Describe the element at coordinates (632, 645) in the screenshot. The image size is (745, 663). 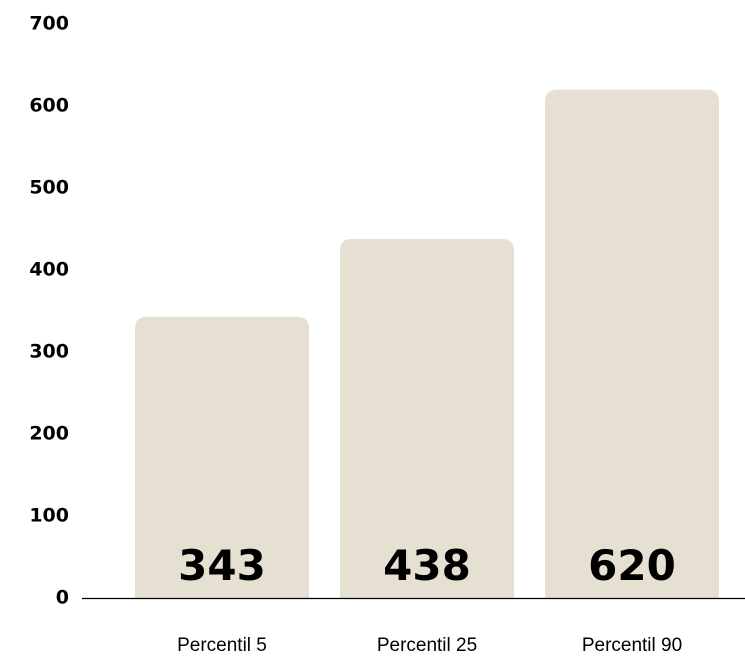
I see `x-tick-label-3: Percentil 90` at that location.